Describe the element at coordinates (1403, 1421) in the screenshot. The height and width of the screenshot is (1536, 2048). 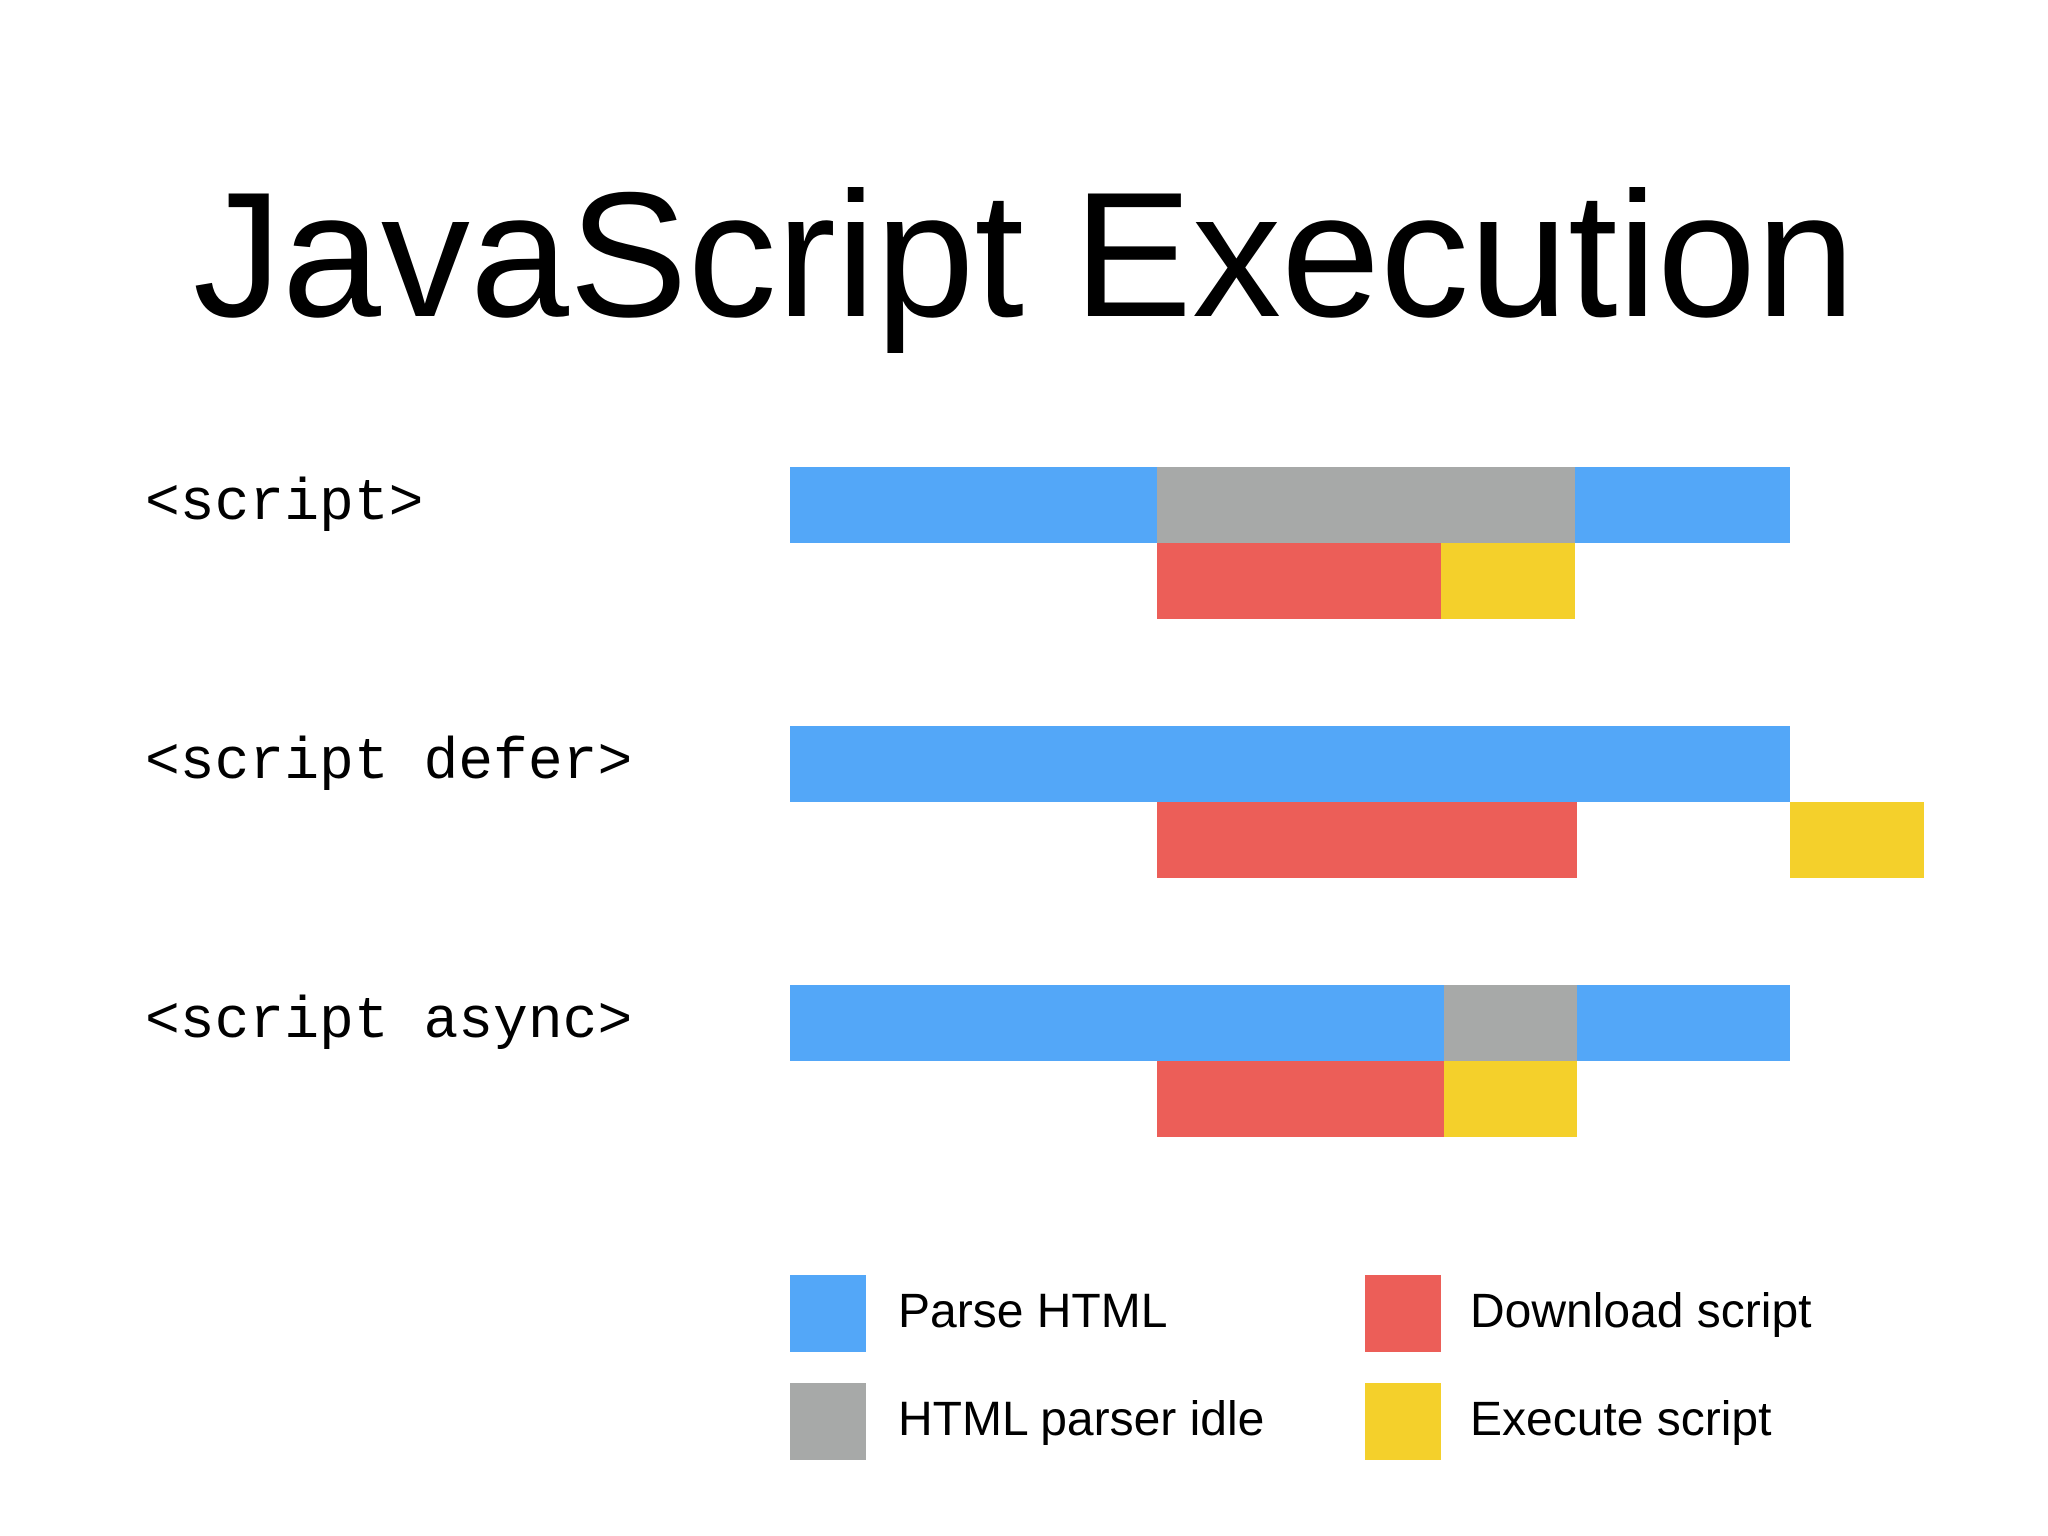
I see `legend-swatch-execute` at that location.